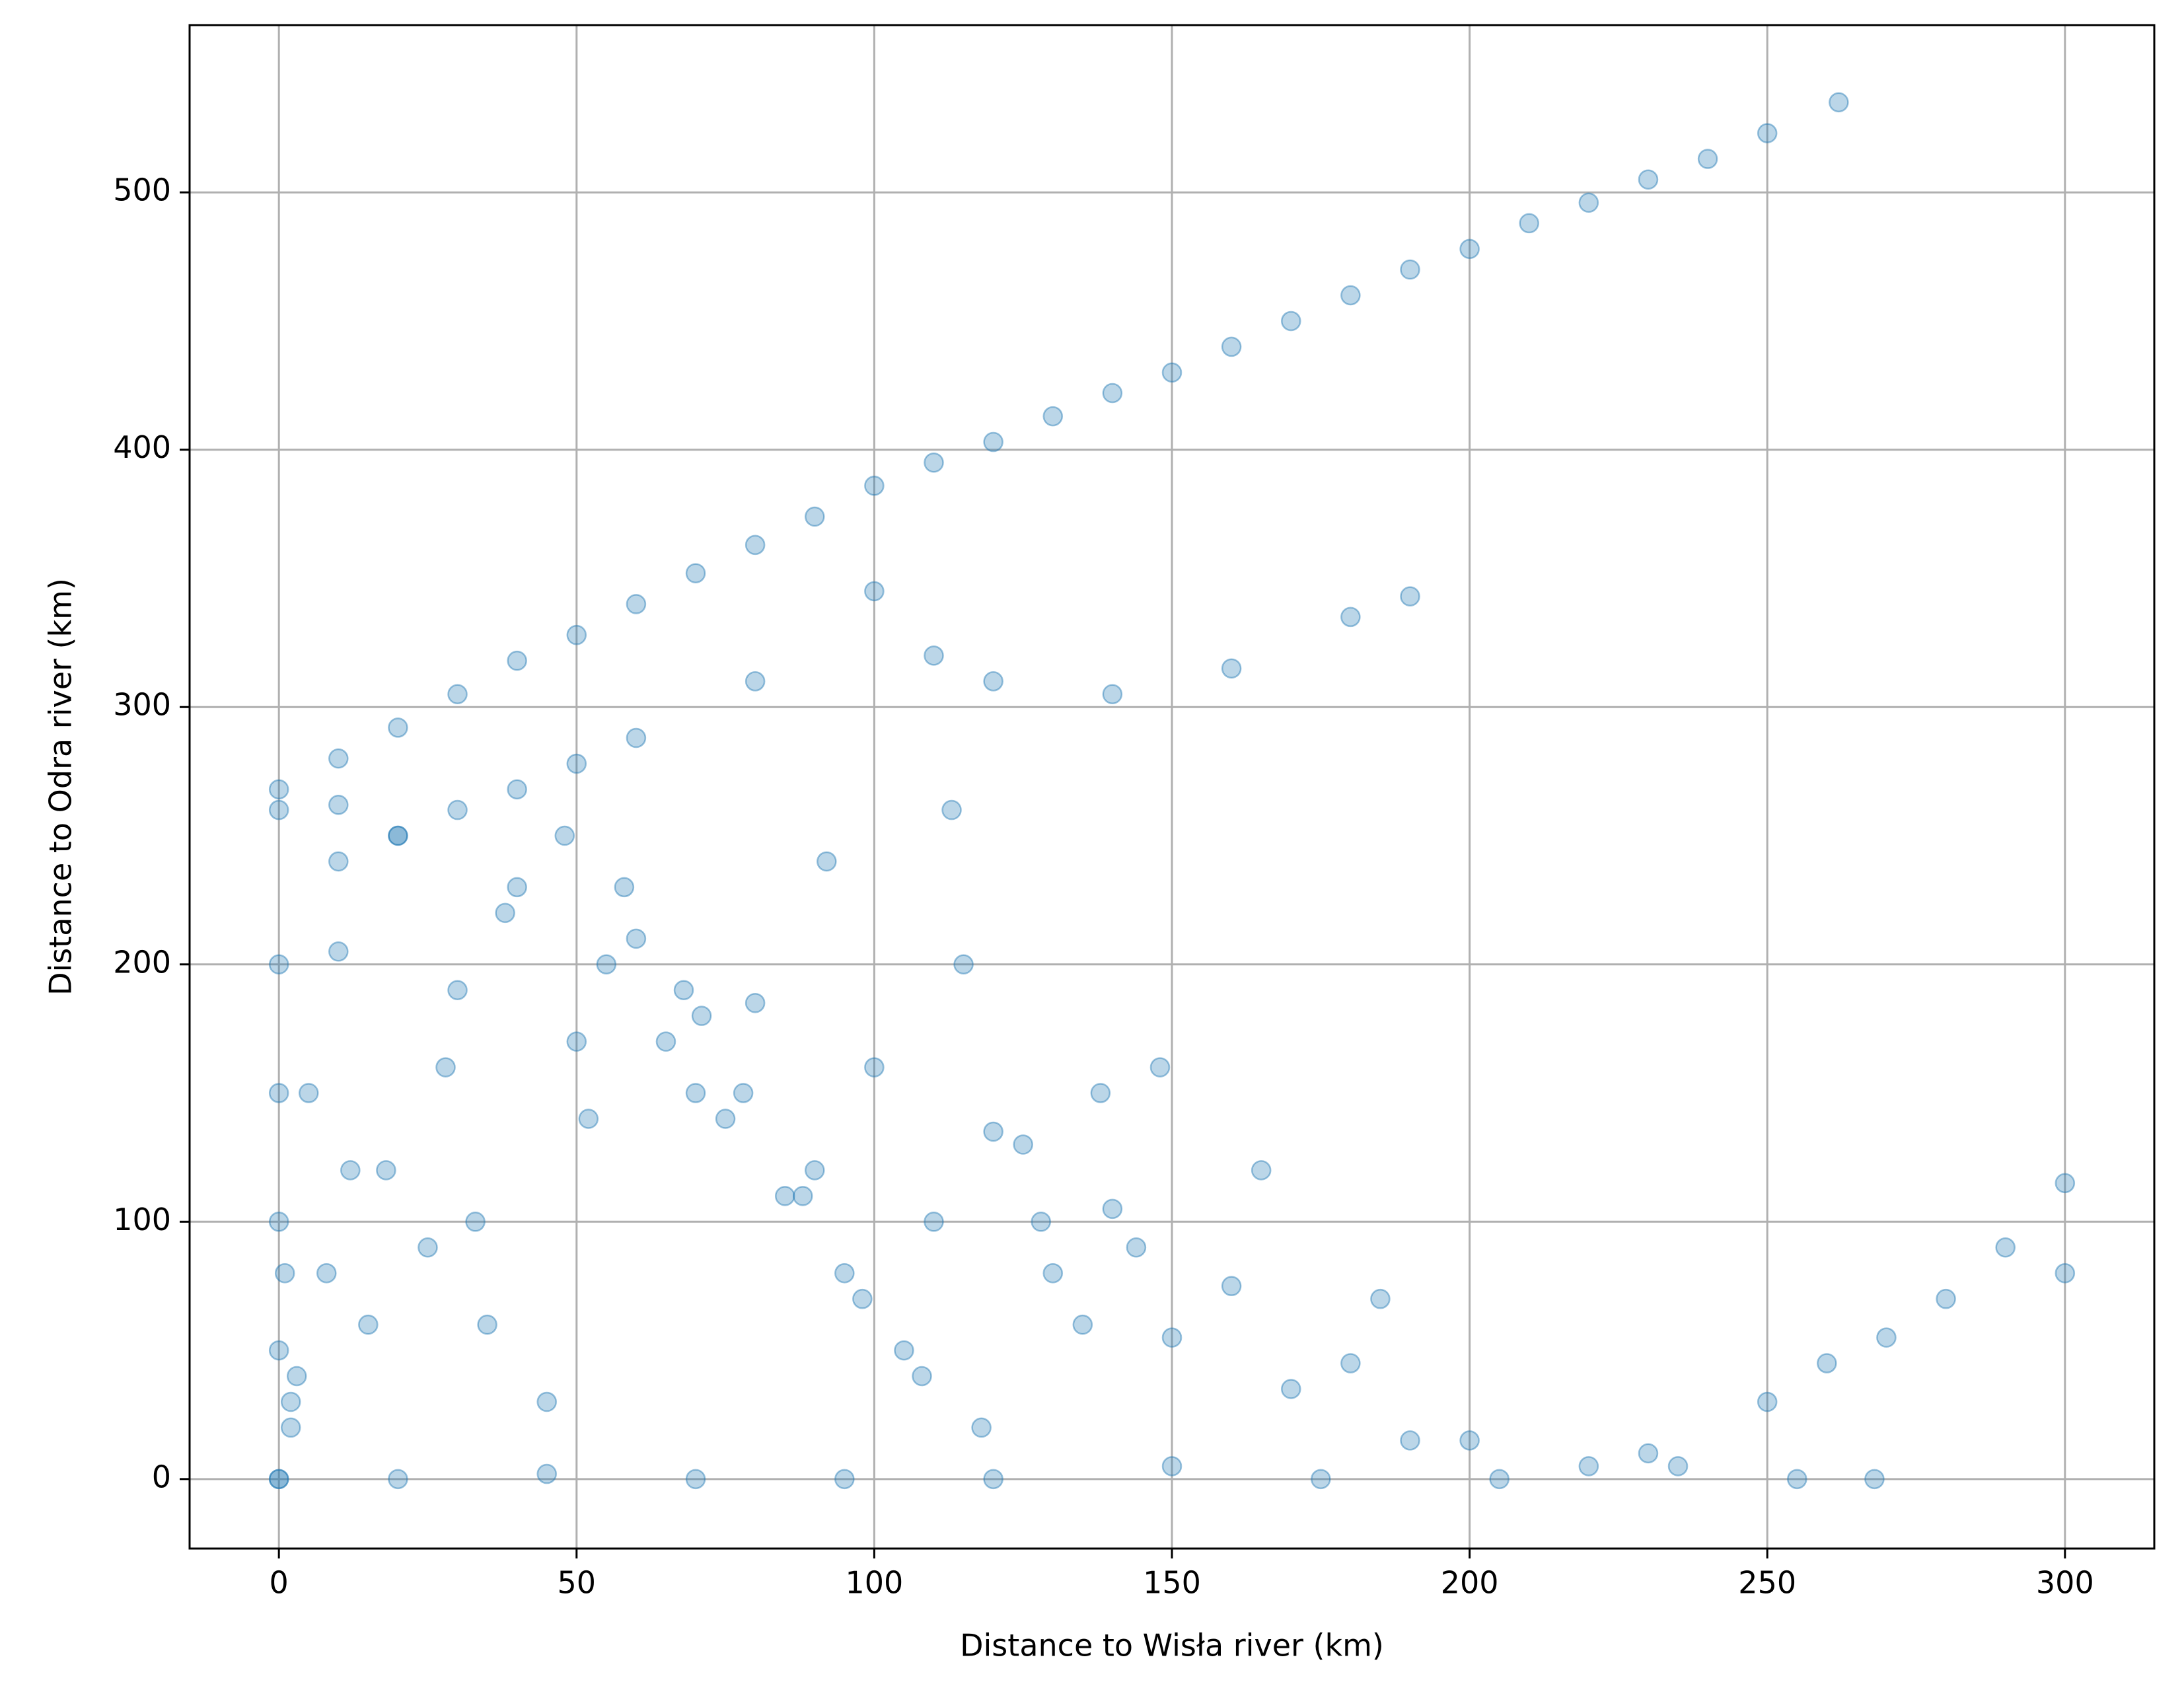  I want to click on x-tick-label: 300, so click(2065, 1583).